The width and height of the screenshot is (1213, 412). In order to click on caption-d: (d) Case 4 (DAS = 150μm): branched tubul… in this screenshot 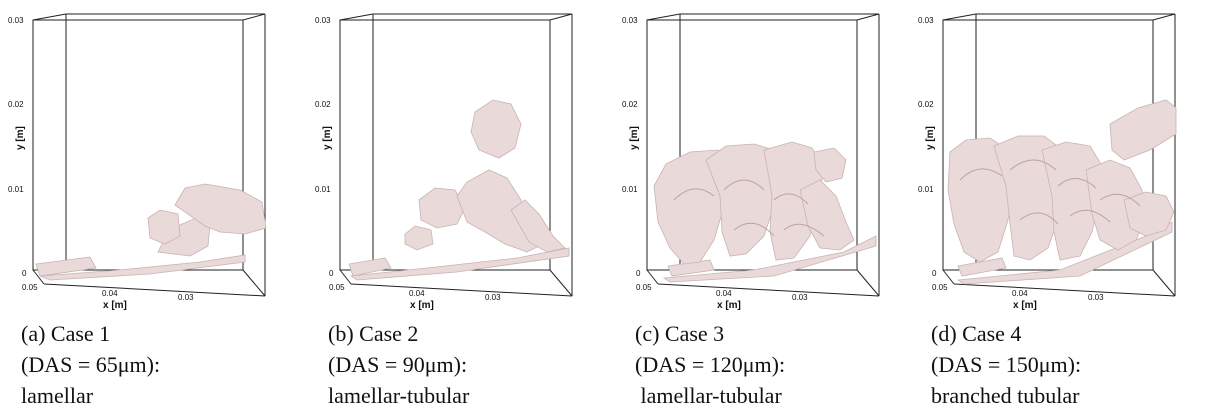, I will do `click(1071, 364)`.